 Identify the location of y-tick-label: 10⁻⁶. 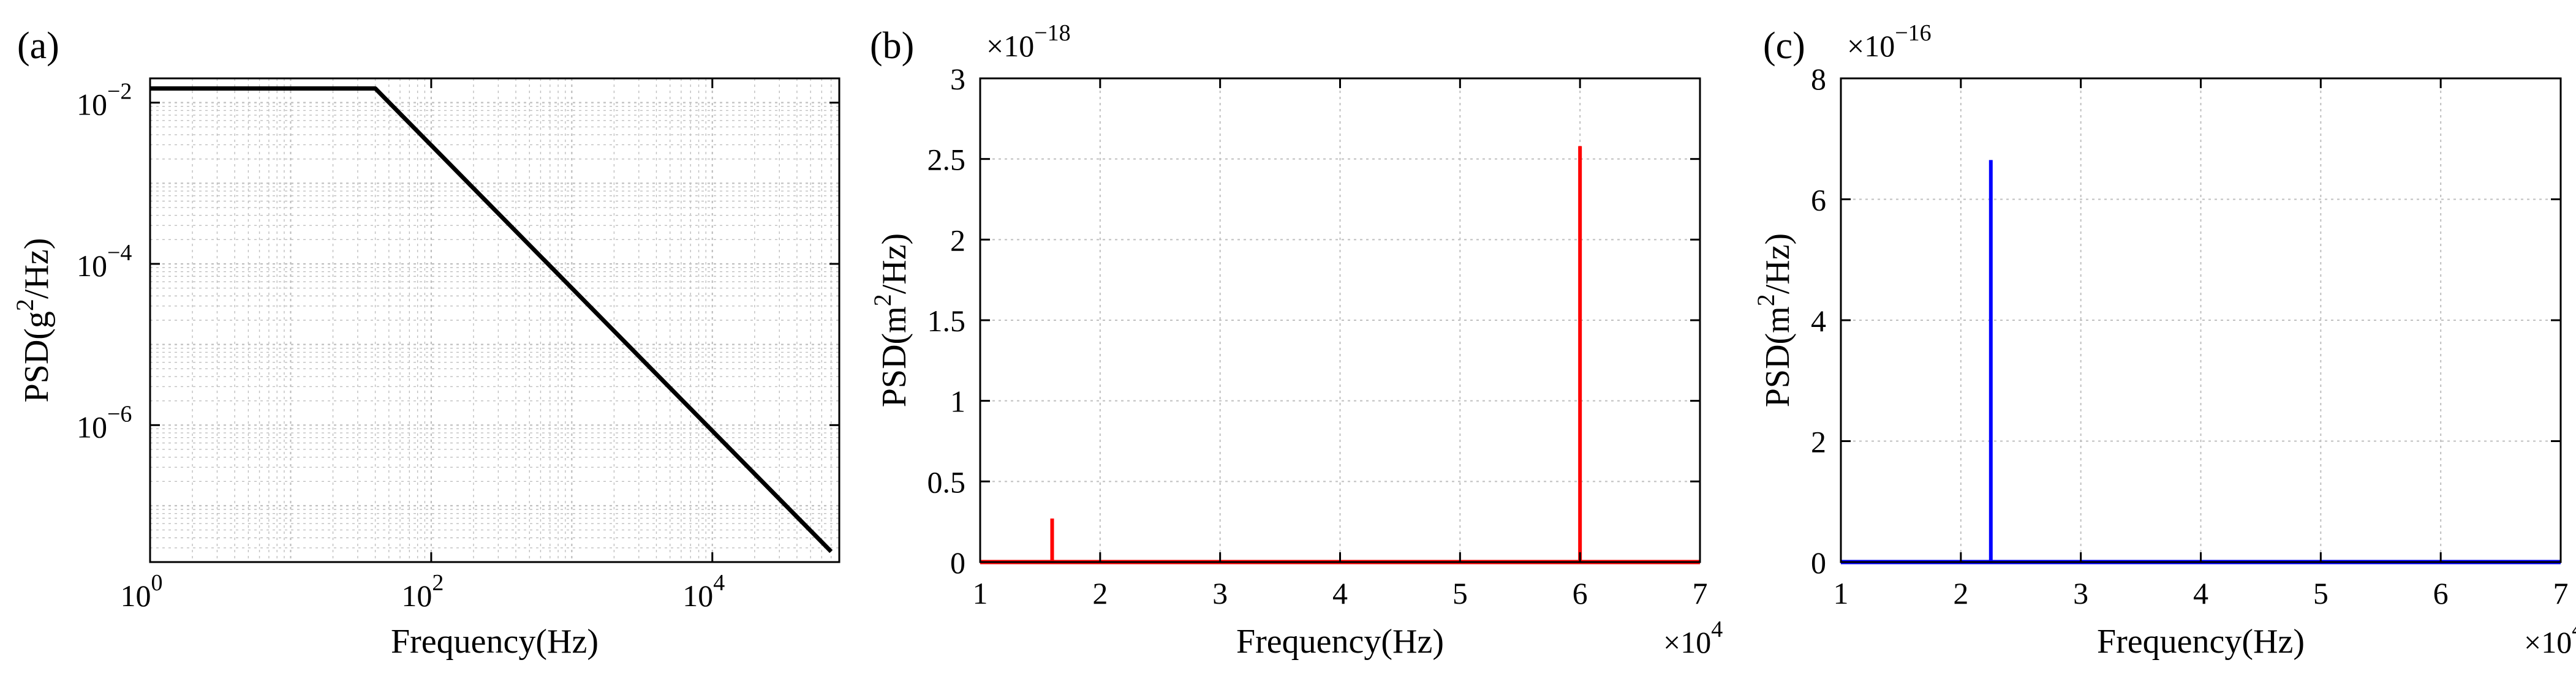
(104, 422).